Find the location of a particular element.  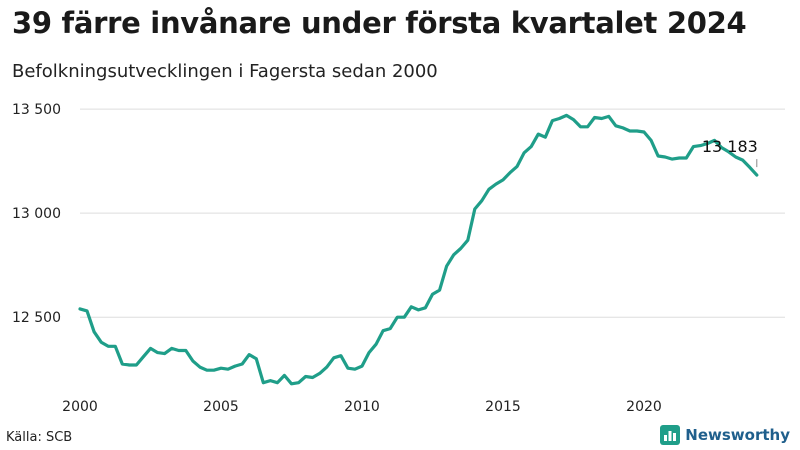

y-axis: 12 500 13 000 13 500 is located at coordinates (36, 214).